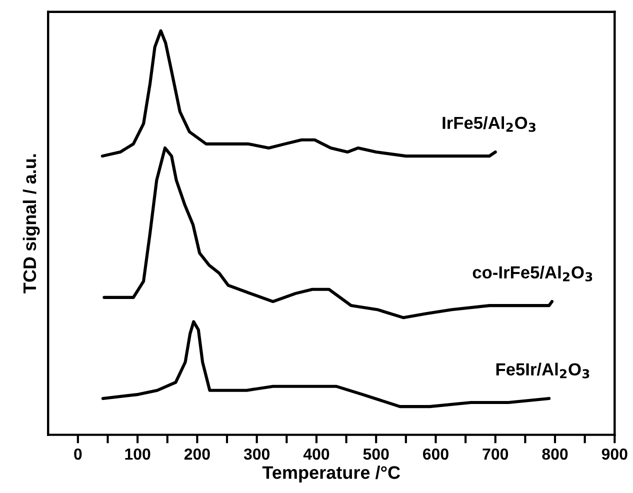 Image resolution: width=633 pixels, height=493 pixels. I want to click on y-axis-title: TCD signal / a.u., so click(31, 224).